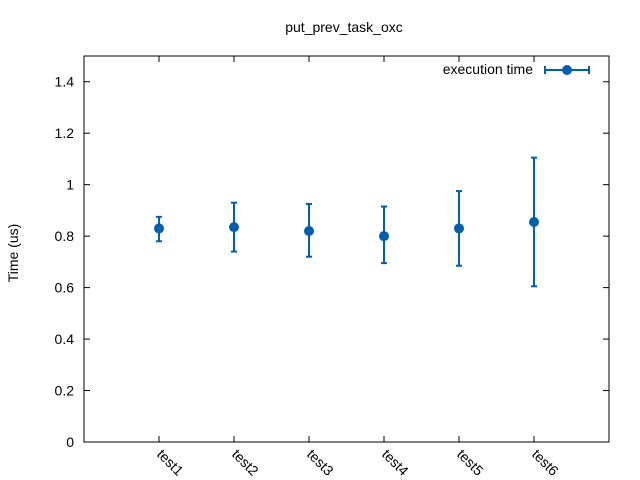 The width and height of the screenshot is (640, 480). I want to click on y-axis-label: Time (us), so click(13, 253).